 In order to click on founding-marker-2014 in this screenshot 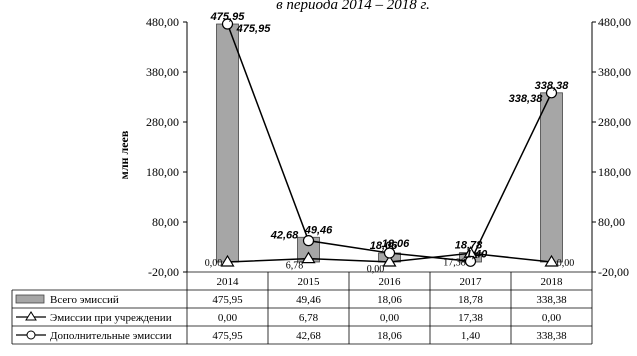, I will do `click(227, 260)`.